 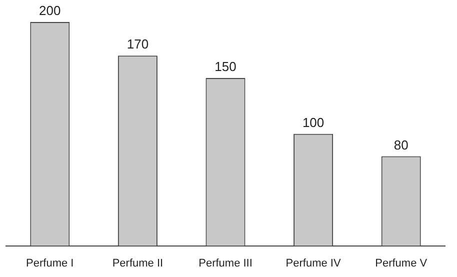 I want to click on x-tick-label: Perfume V, so click(x=401, y=263).